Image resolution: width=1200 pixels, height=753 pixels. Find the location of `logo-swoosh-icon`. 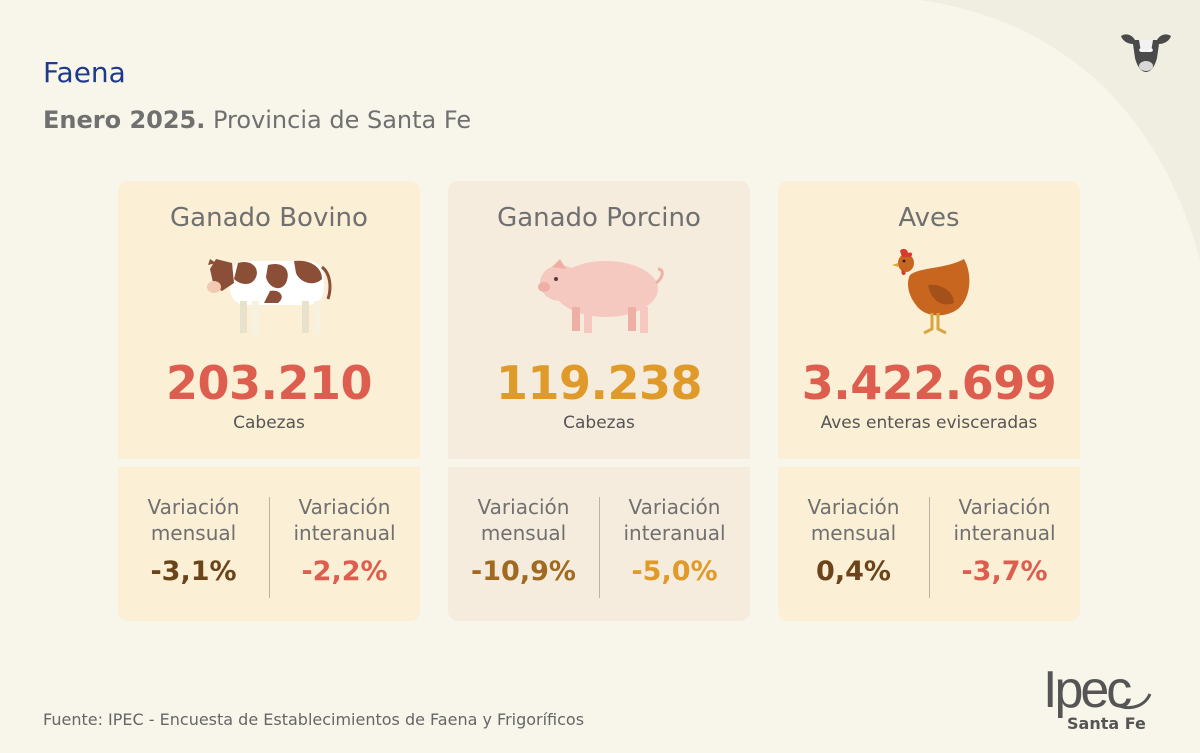

logo-swoosh-icon is located at coordinates (1131, 701).